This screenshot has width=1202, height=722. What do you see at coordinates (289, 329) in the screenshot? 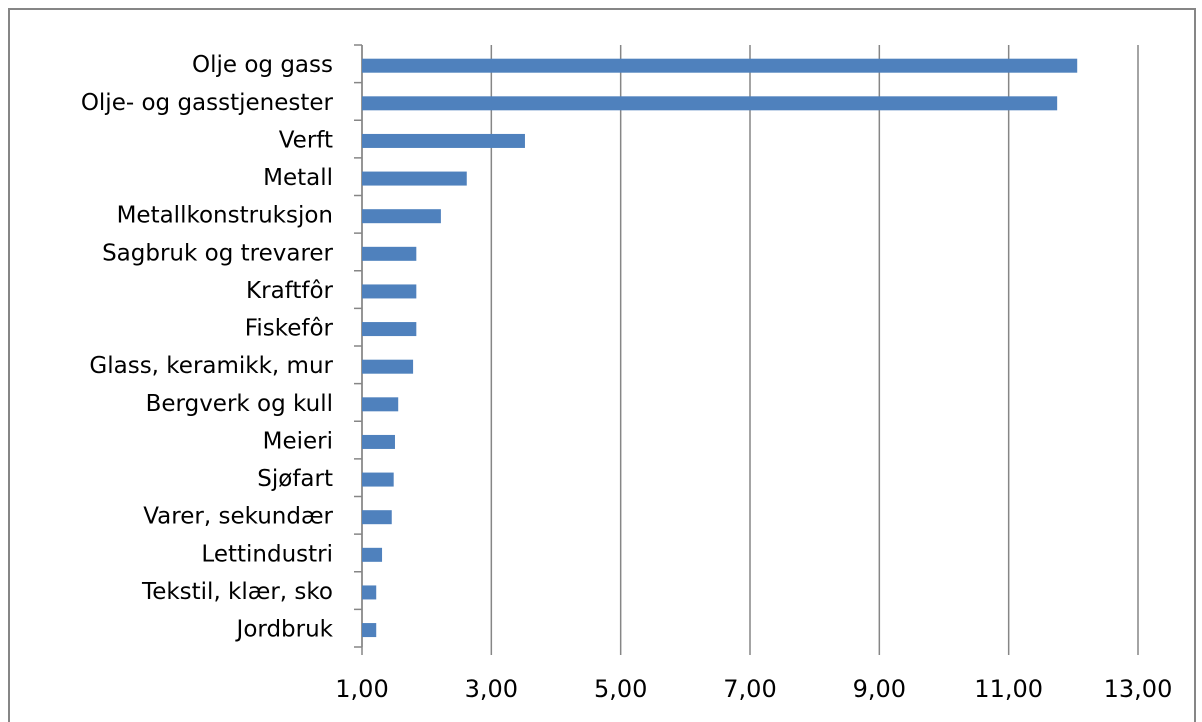
I see `y-tick-label: Fiskefôr` at bounding box center [289, 329].